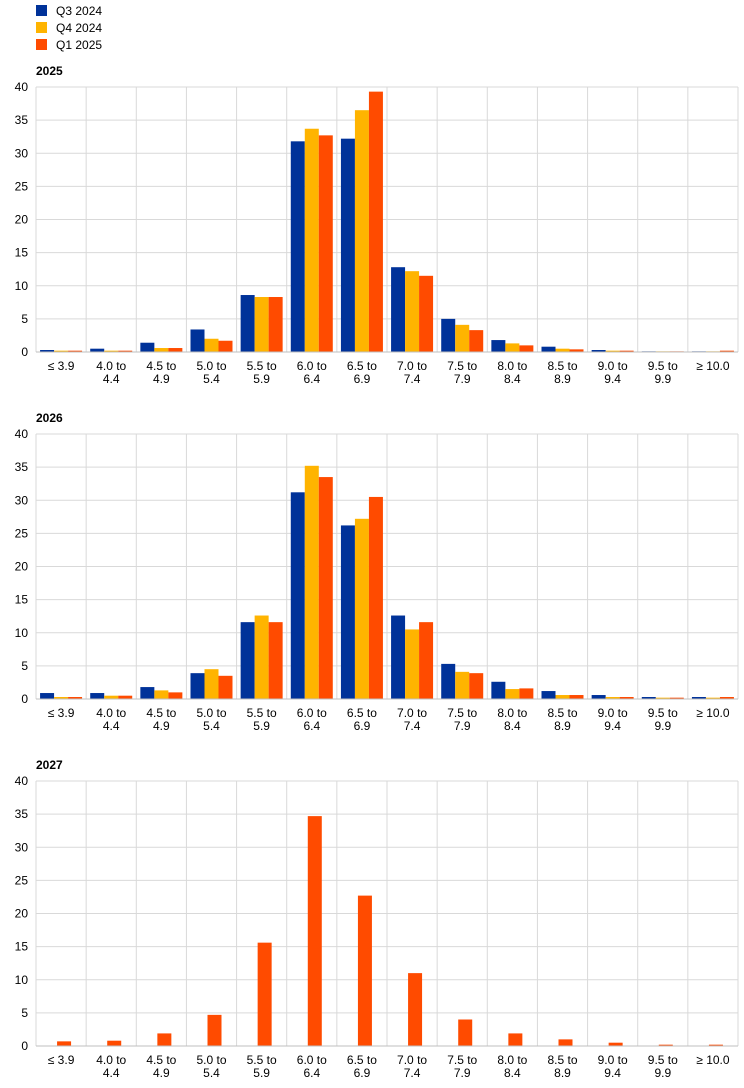 This screenshot has height=1088, width=744. What do you see at coordinates (262, 1066) in the screenshot?
I see `x-tick-label: 5.5 to 5.9` at bounding box center [262, 1066].